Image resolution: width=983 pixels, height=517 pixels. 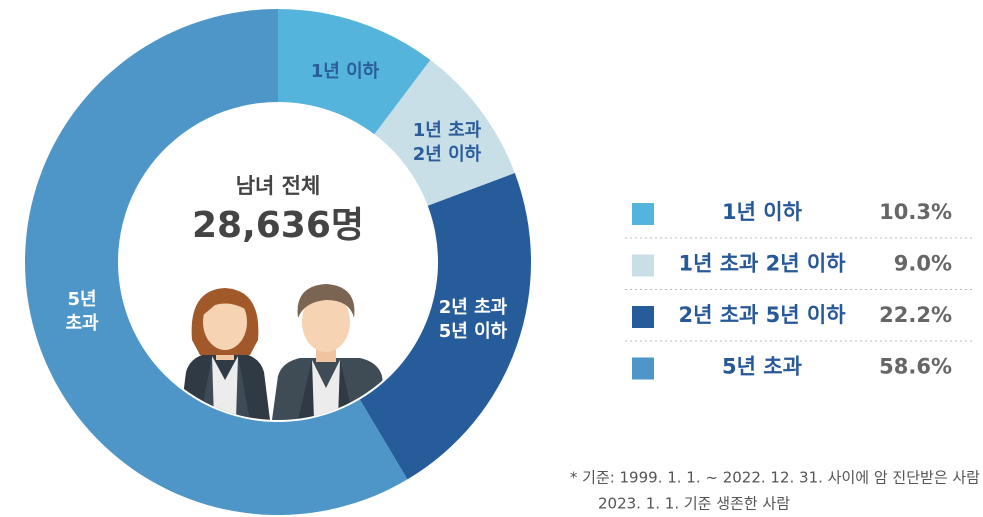 What do you see at coordinates (473, 331) in the screenshot?
I see `slice-label: 5년 이하` at bounding box center [473, 331].